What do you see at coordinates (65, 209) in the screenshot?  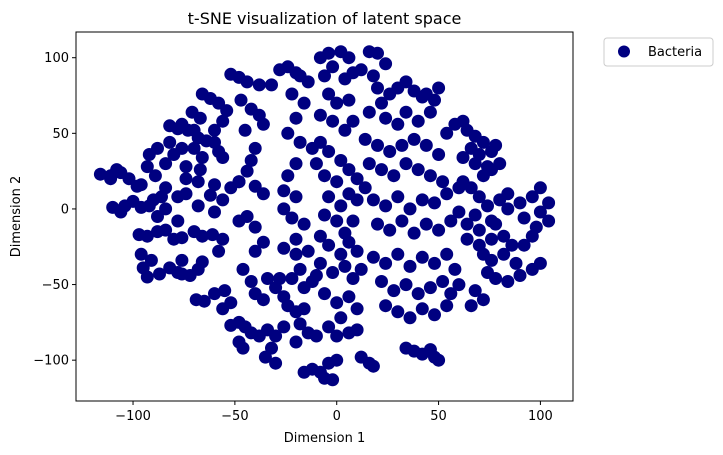 I see `y-tick-label: 0` at bounding box center [65, 209].